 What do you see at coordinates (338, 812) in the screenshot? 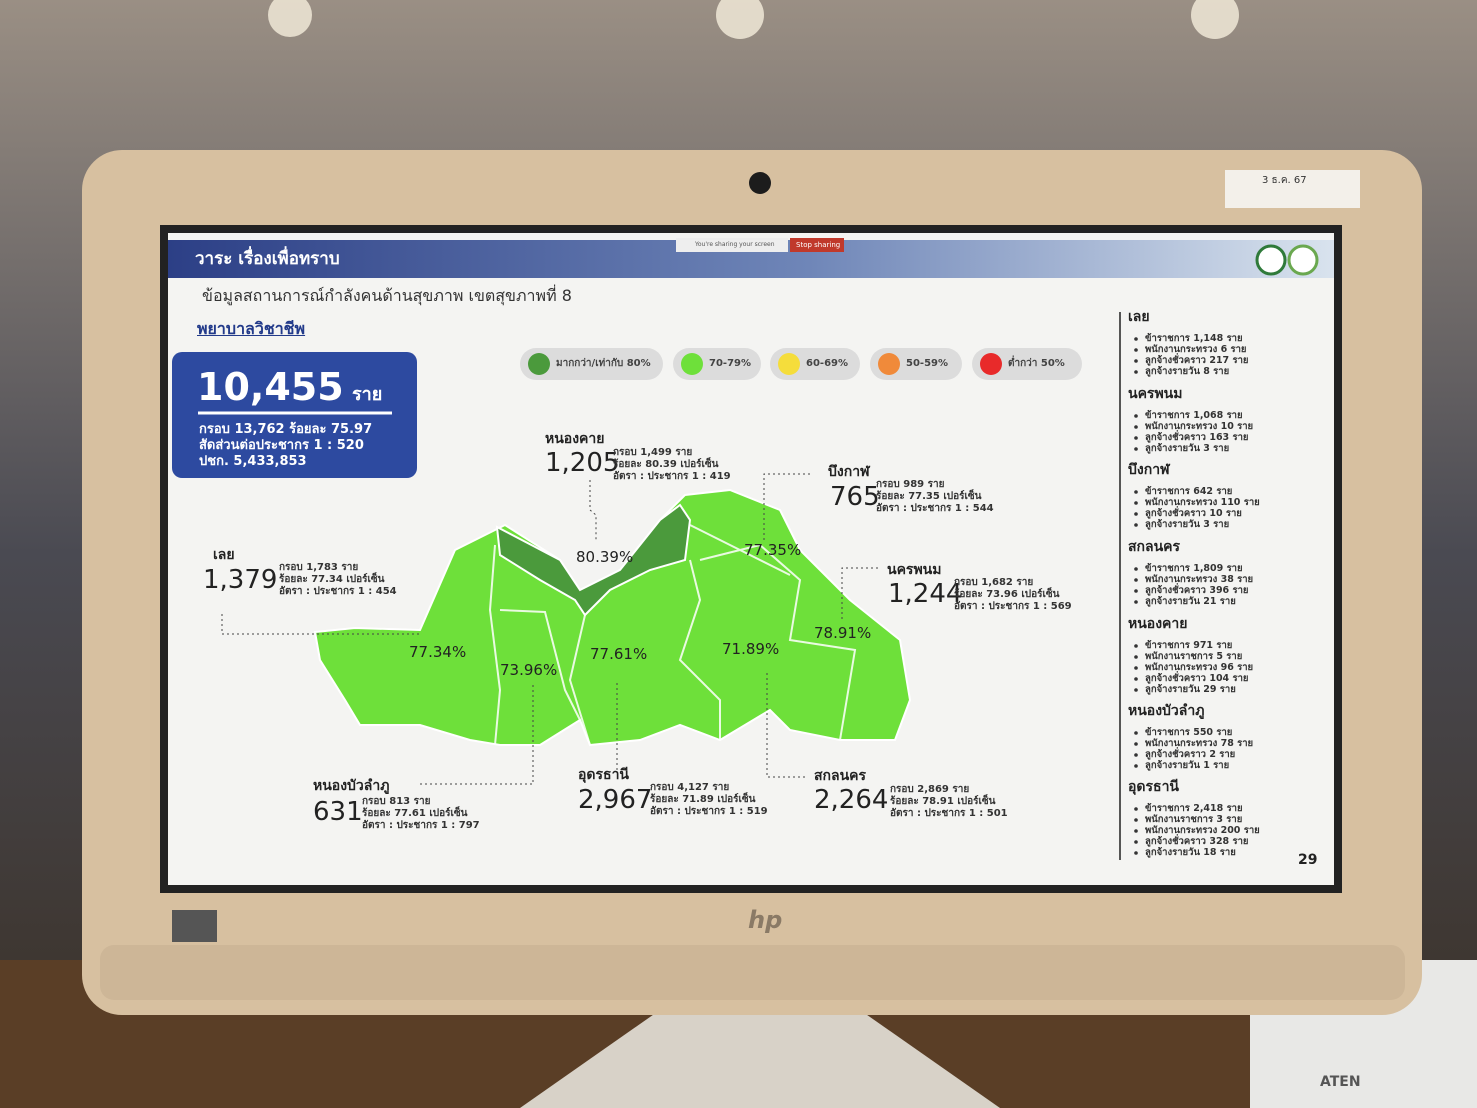
I see `province-count: 631` at bounding box center [338, 812].